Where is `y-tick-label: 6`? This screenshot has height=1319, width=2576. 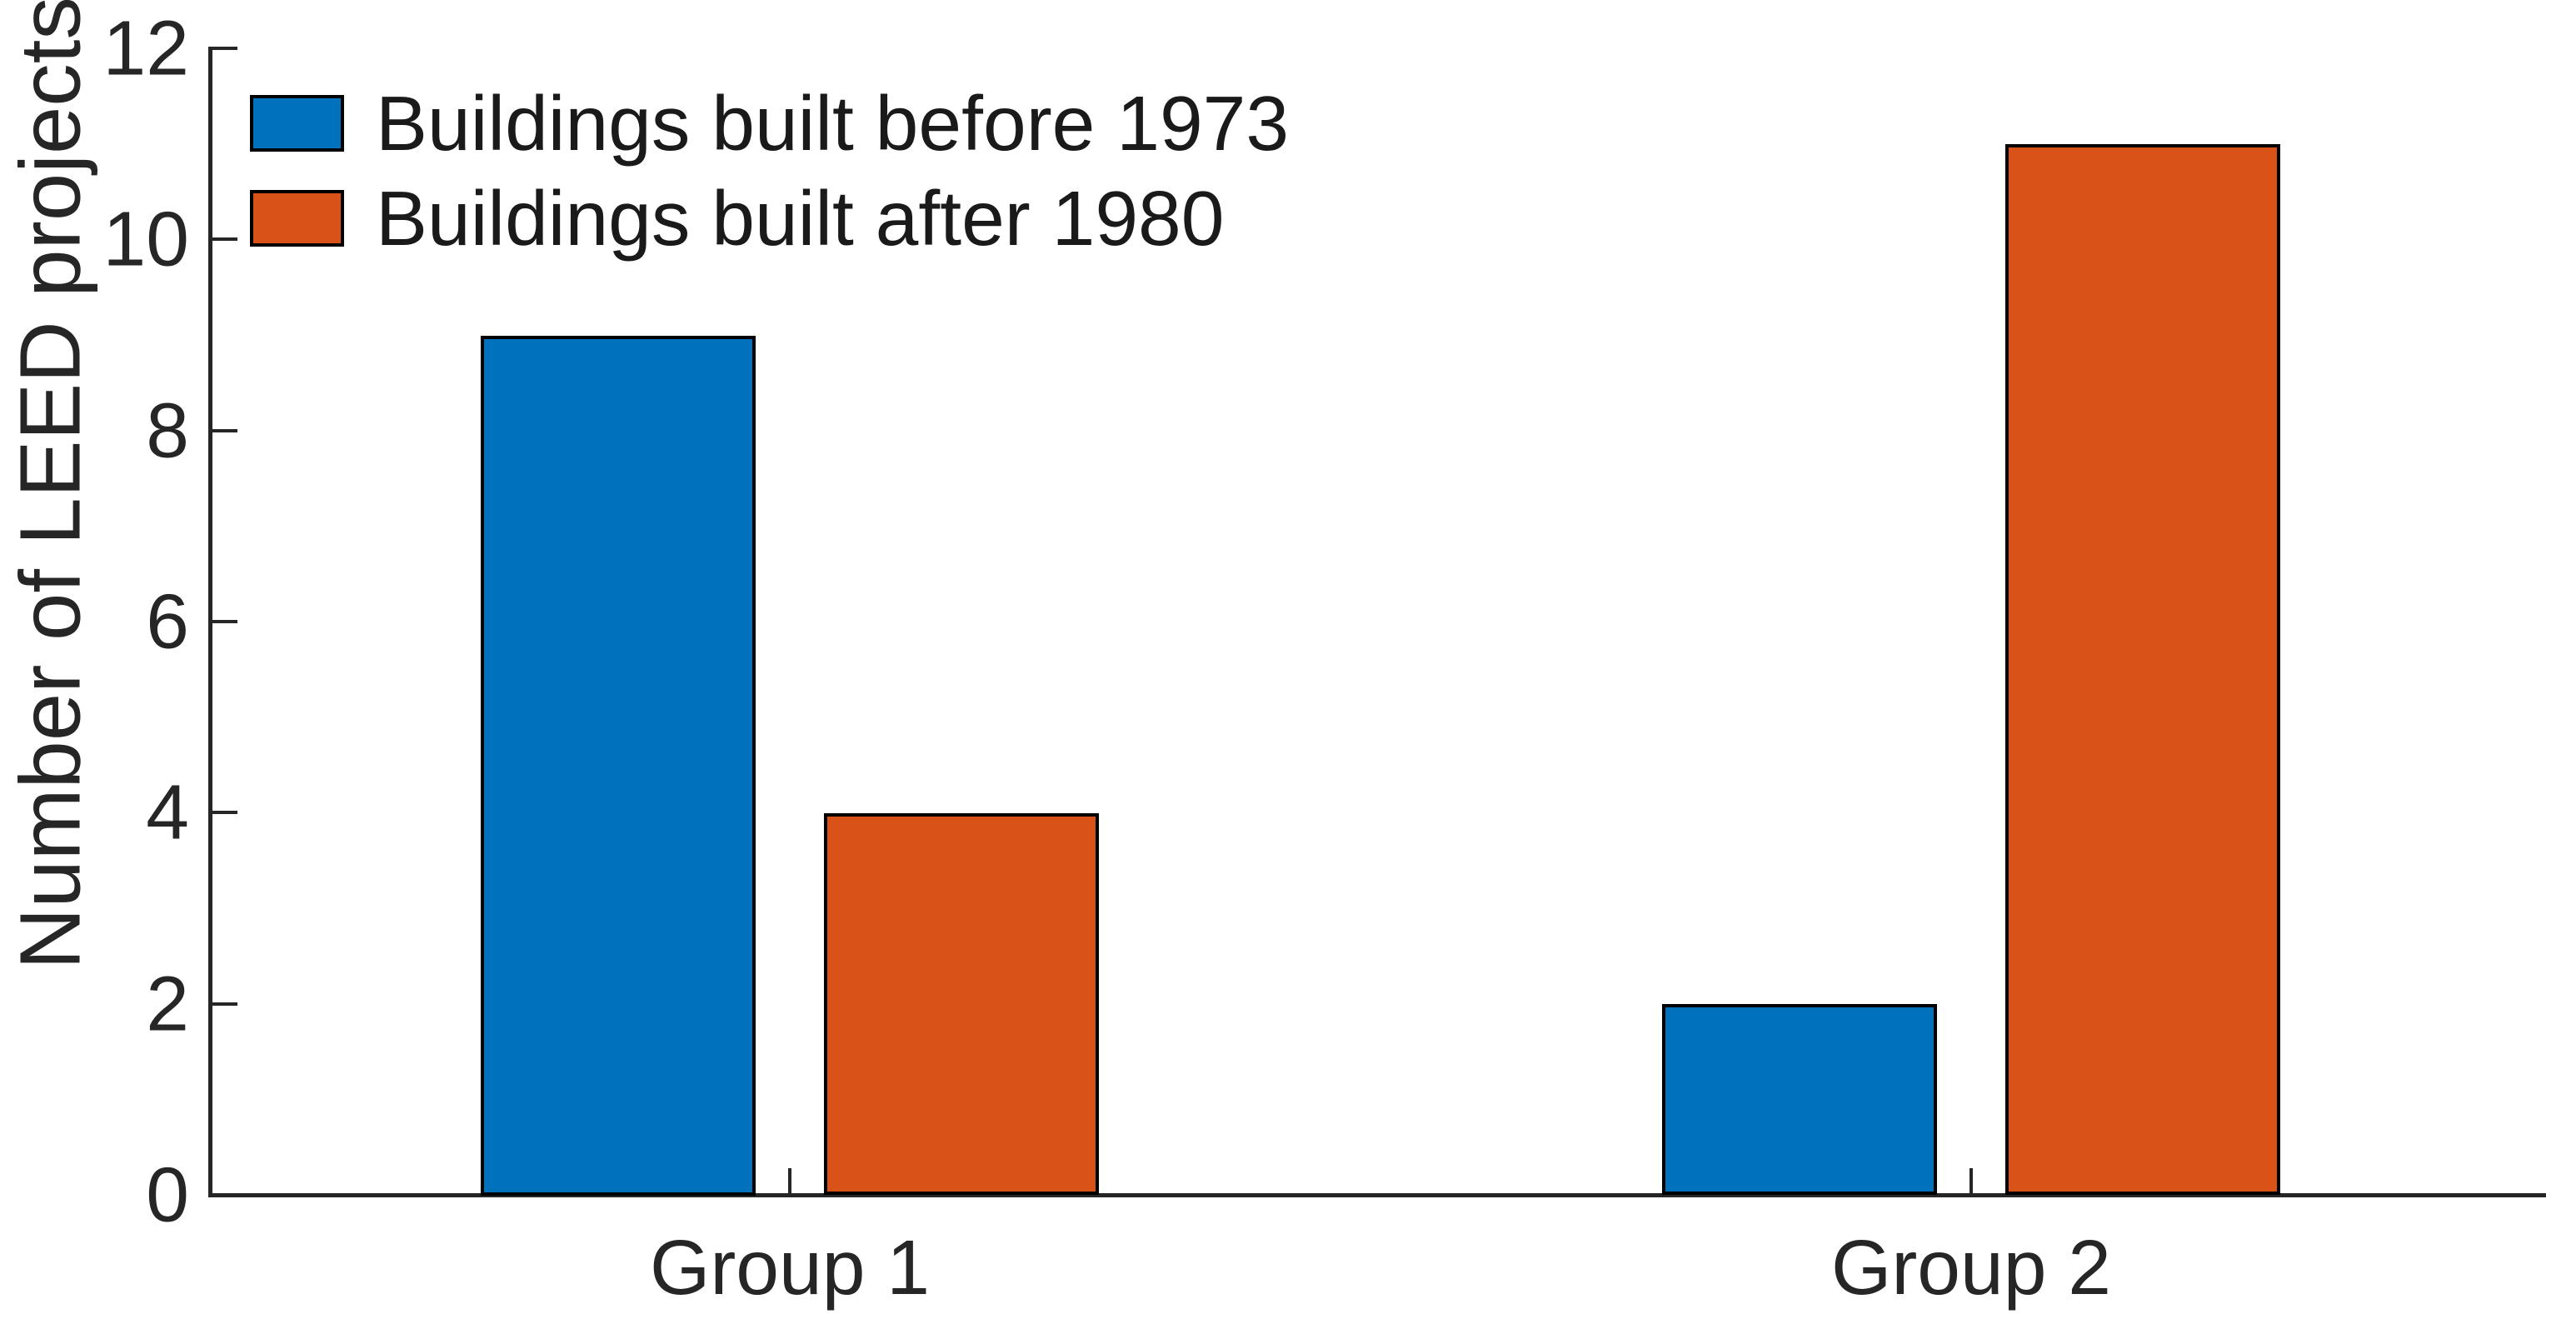
y-tick-label: 6 is located at coordinates (167, 621).